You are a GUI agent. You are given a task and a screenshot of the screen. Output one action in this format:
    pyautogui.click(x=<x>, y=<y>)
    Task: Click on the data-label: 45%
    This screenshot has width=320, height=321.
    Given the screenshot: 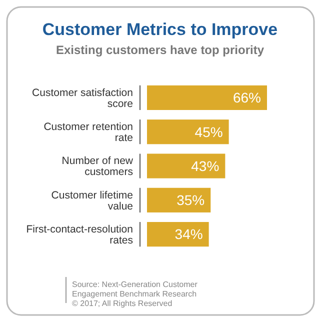 What is the action you would take?
    pyautogui.click(x=208, y=132)
    